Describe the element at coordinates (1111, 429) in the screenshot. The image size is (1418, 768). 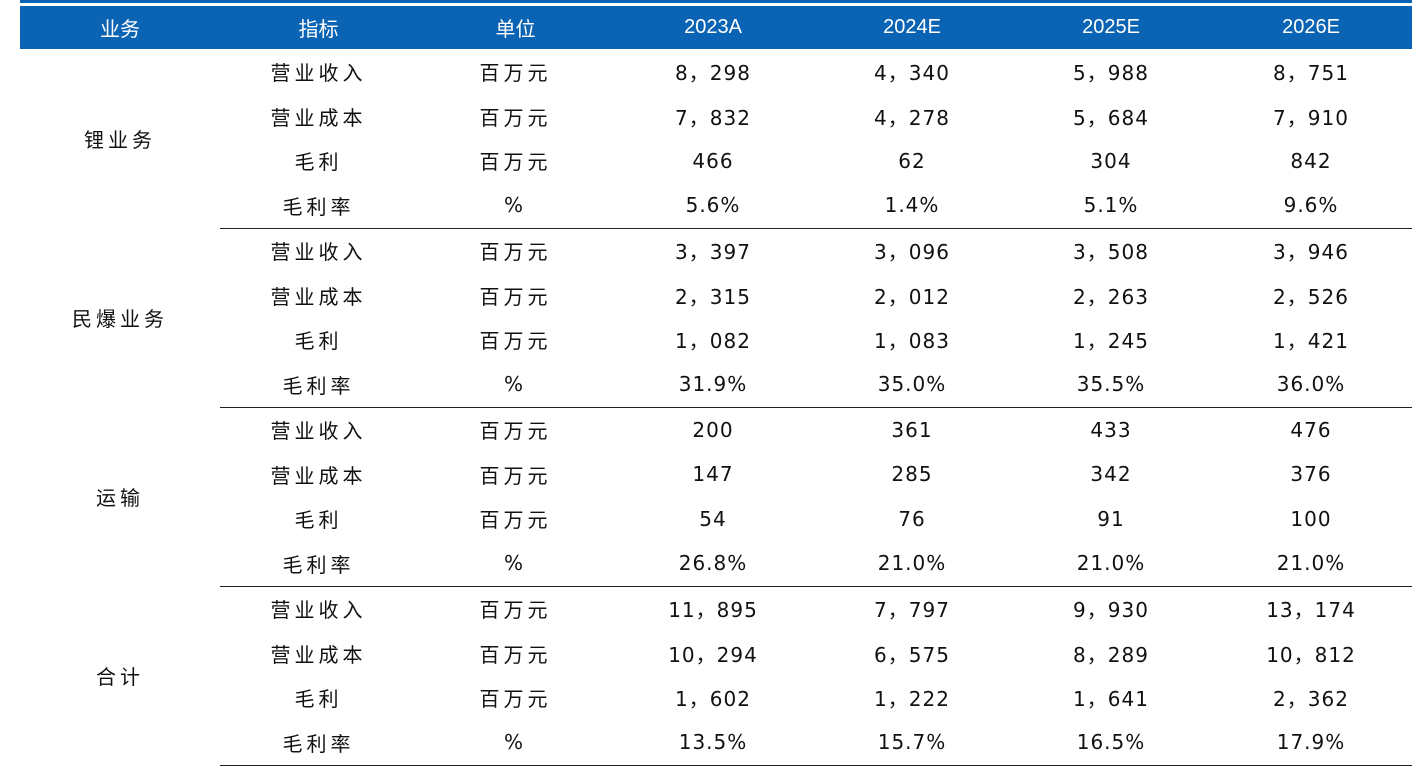
I see `value-cell: 433` at that location.